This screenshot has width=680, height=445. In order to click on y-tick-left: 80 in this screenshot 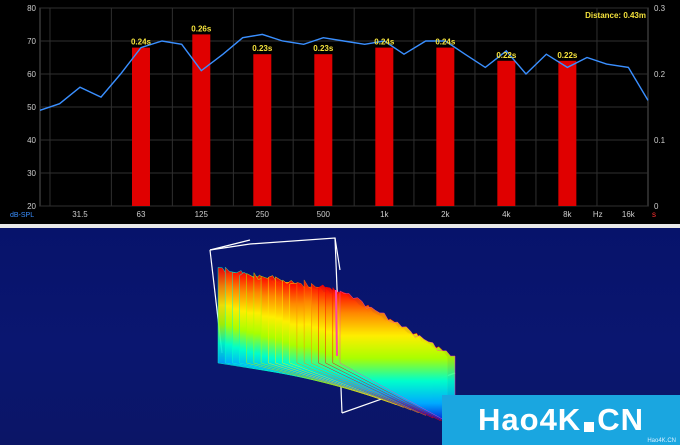, I will do `click(31, 8)`.